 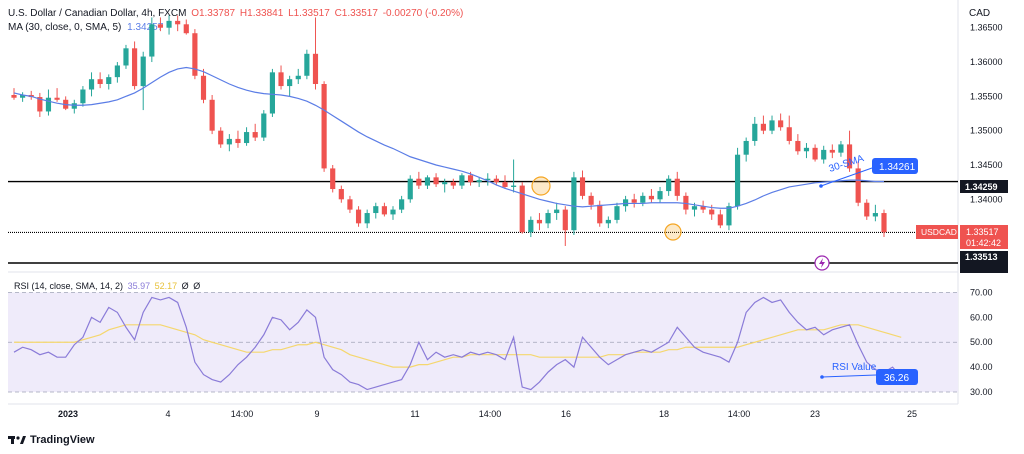 What do you see at coordinates (981, 342) in the screenshot?
I see `rsi-tick-label: 50.00` at bounding box center [981, 342].